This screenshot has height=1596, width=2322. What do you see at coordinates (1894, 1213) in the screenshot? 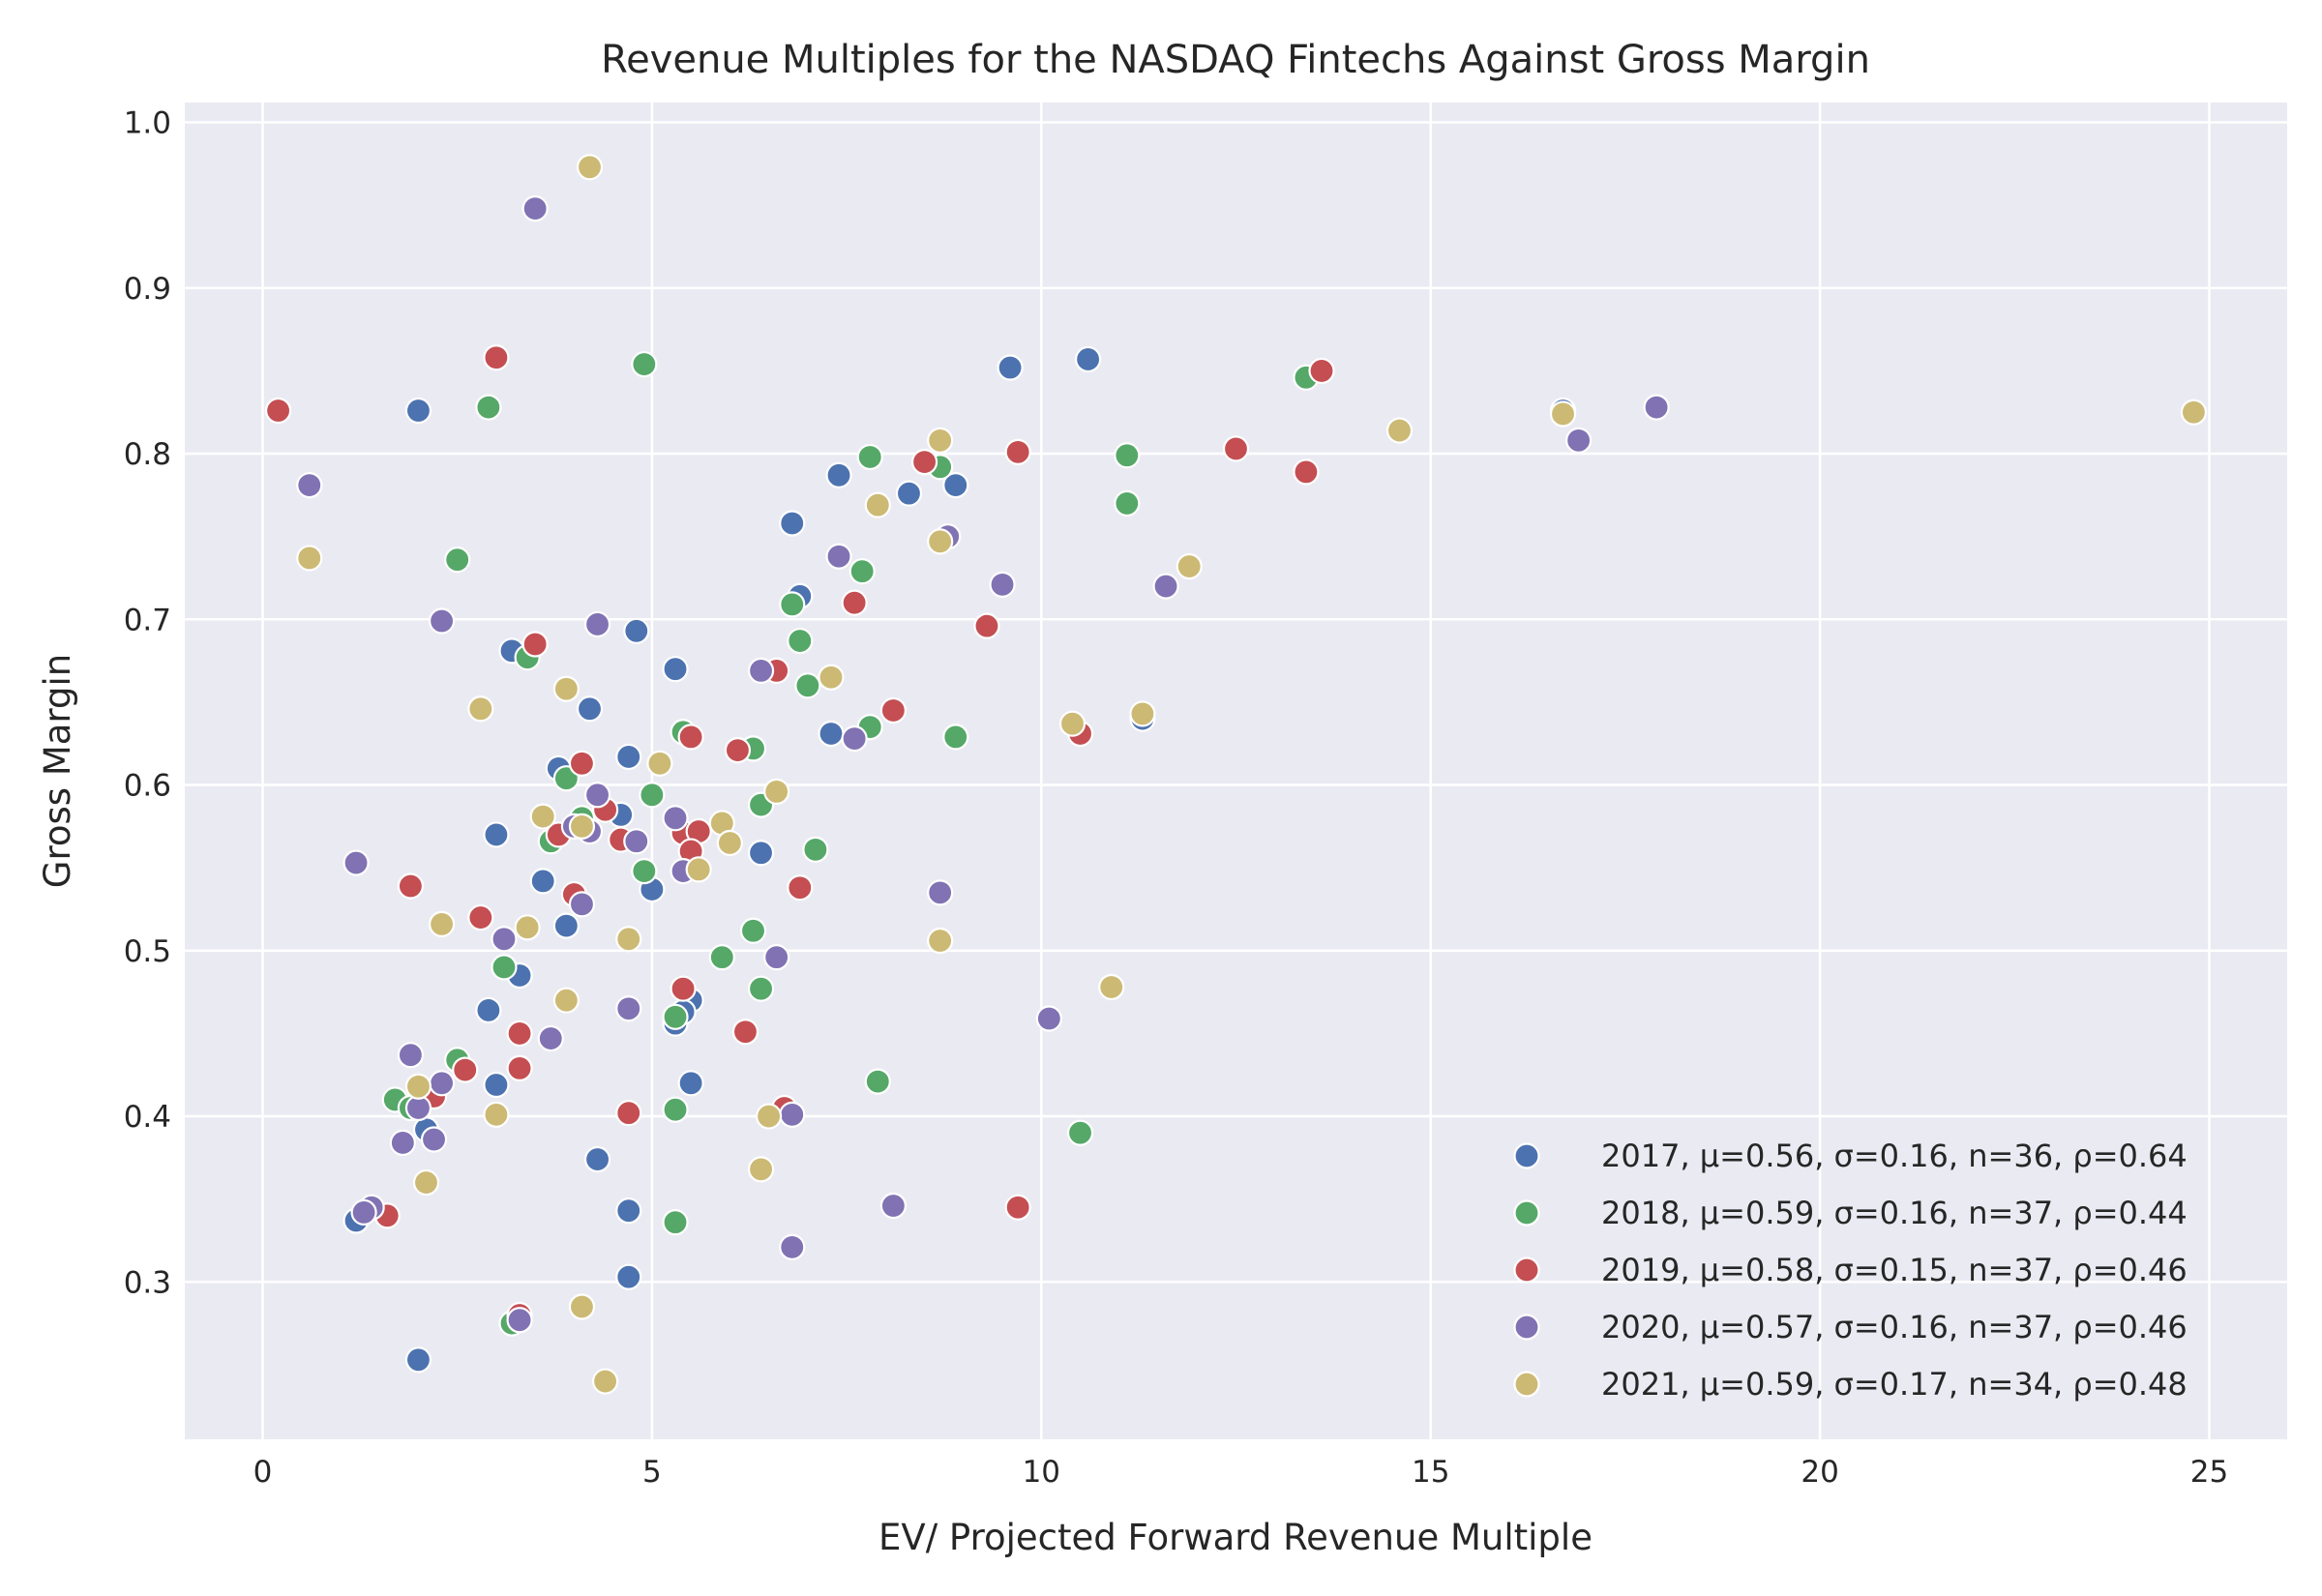
I see `legend-label: 2018, μ=0.59, σ=0.16, n=37, ρ=0.44` at bounding box center [1894, 1213].